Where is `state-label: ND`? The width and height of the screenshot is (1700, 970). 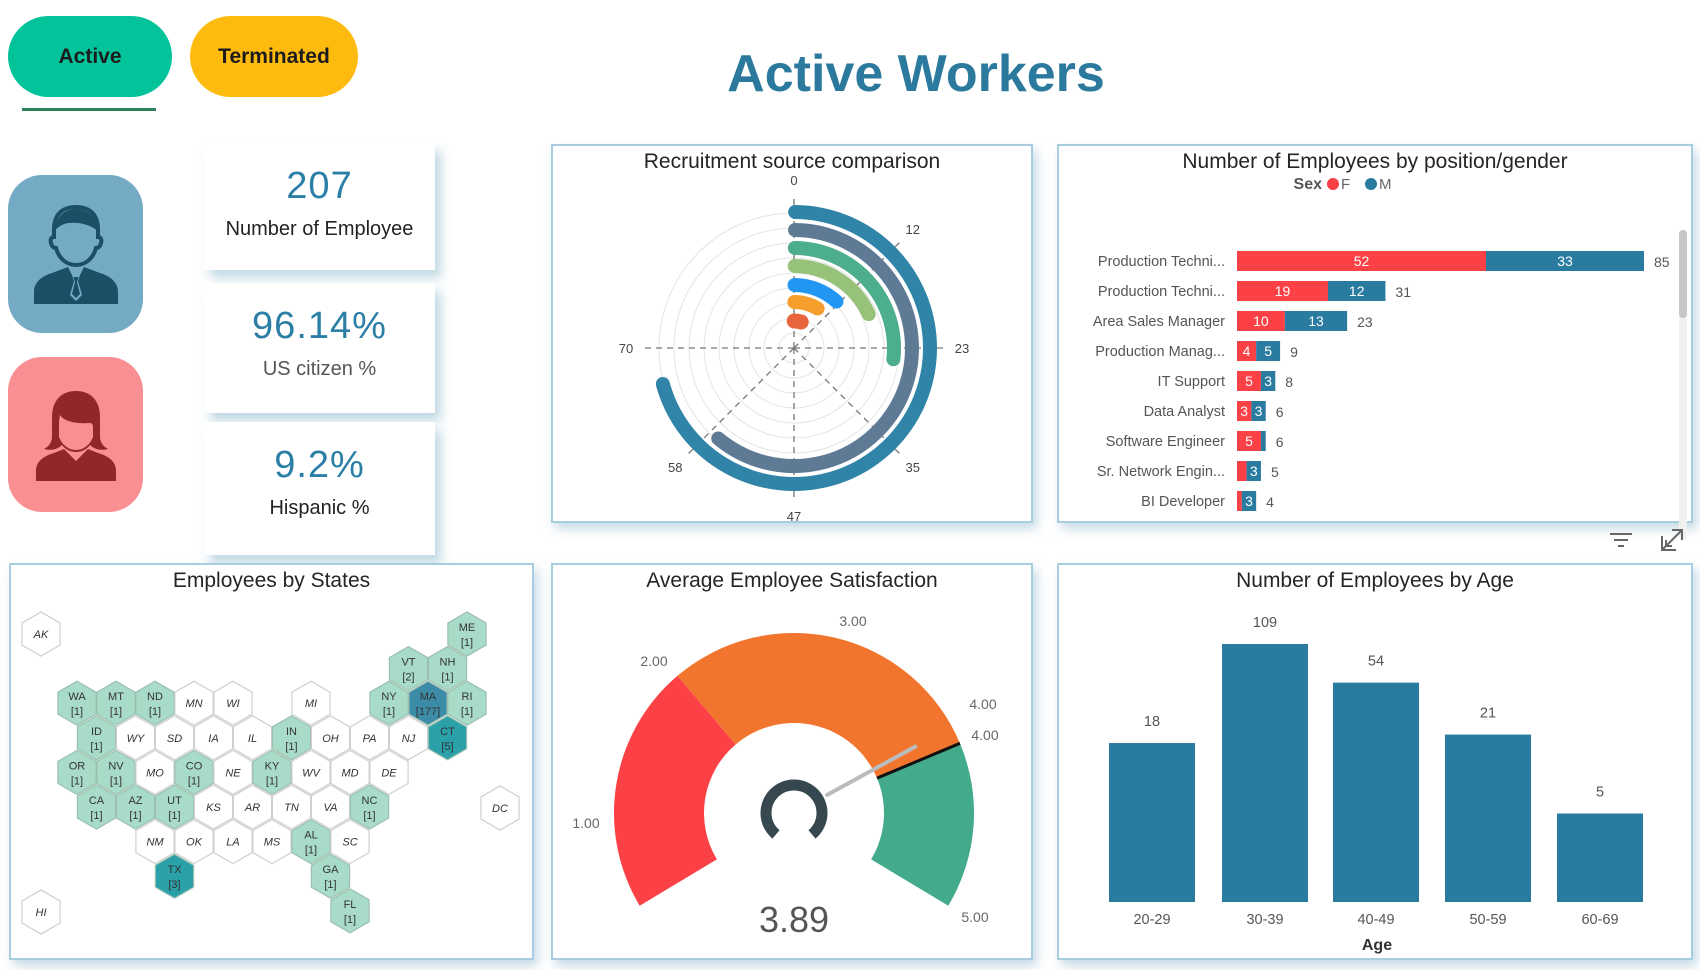
state-label: ND is located at coordinates (155, 697).